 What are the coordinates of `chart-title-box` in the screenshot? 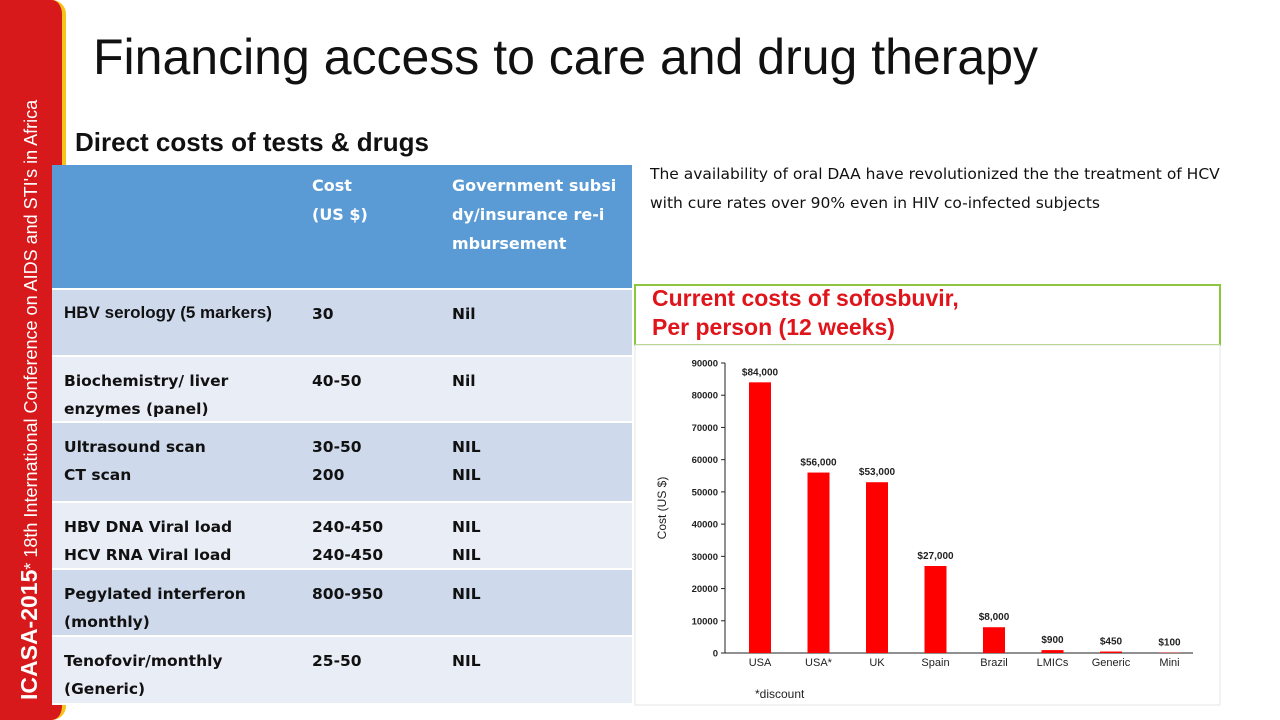 It's located at (927, 315).